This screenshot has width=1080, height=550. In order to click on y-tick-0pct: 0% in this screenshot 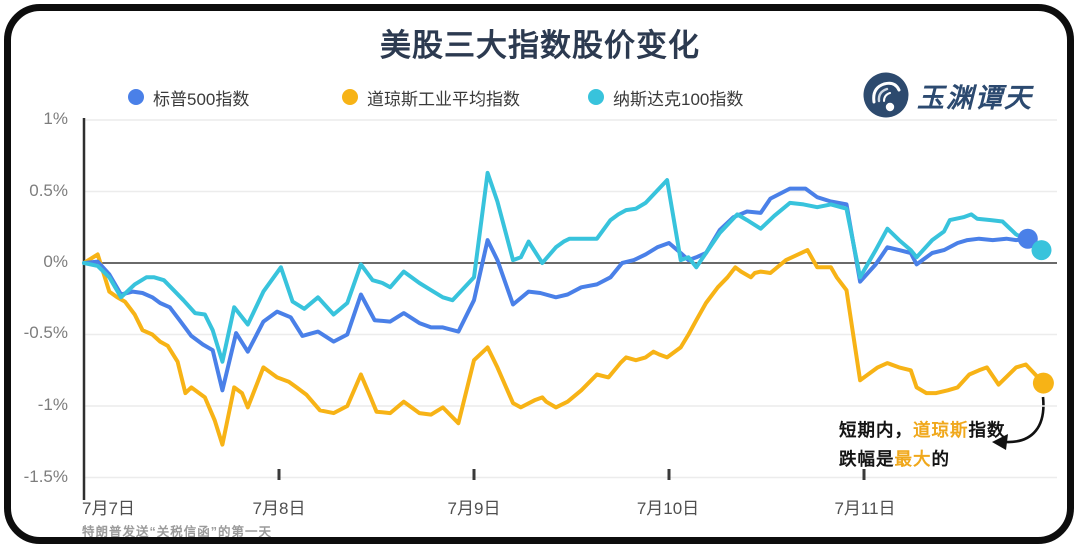, I will do `click(55, 261)`.